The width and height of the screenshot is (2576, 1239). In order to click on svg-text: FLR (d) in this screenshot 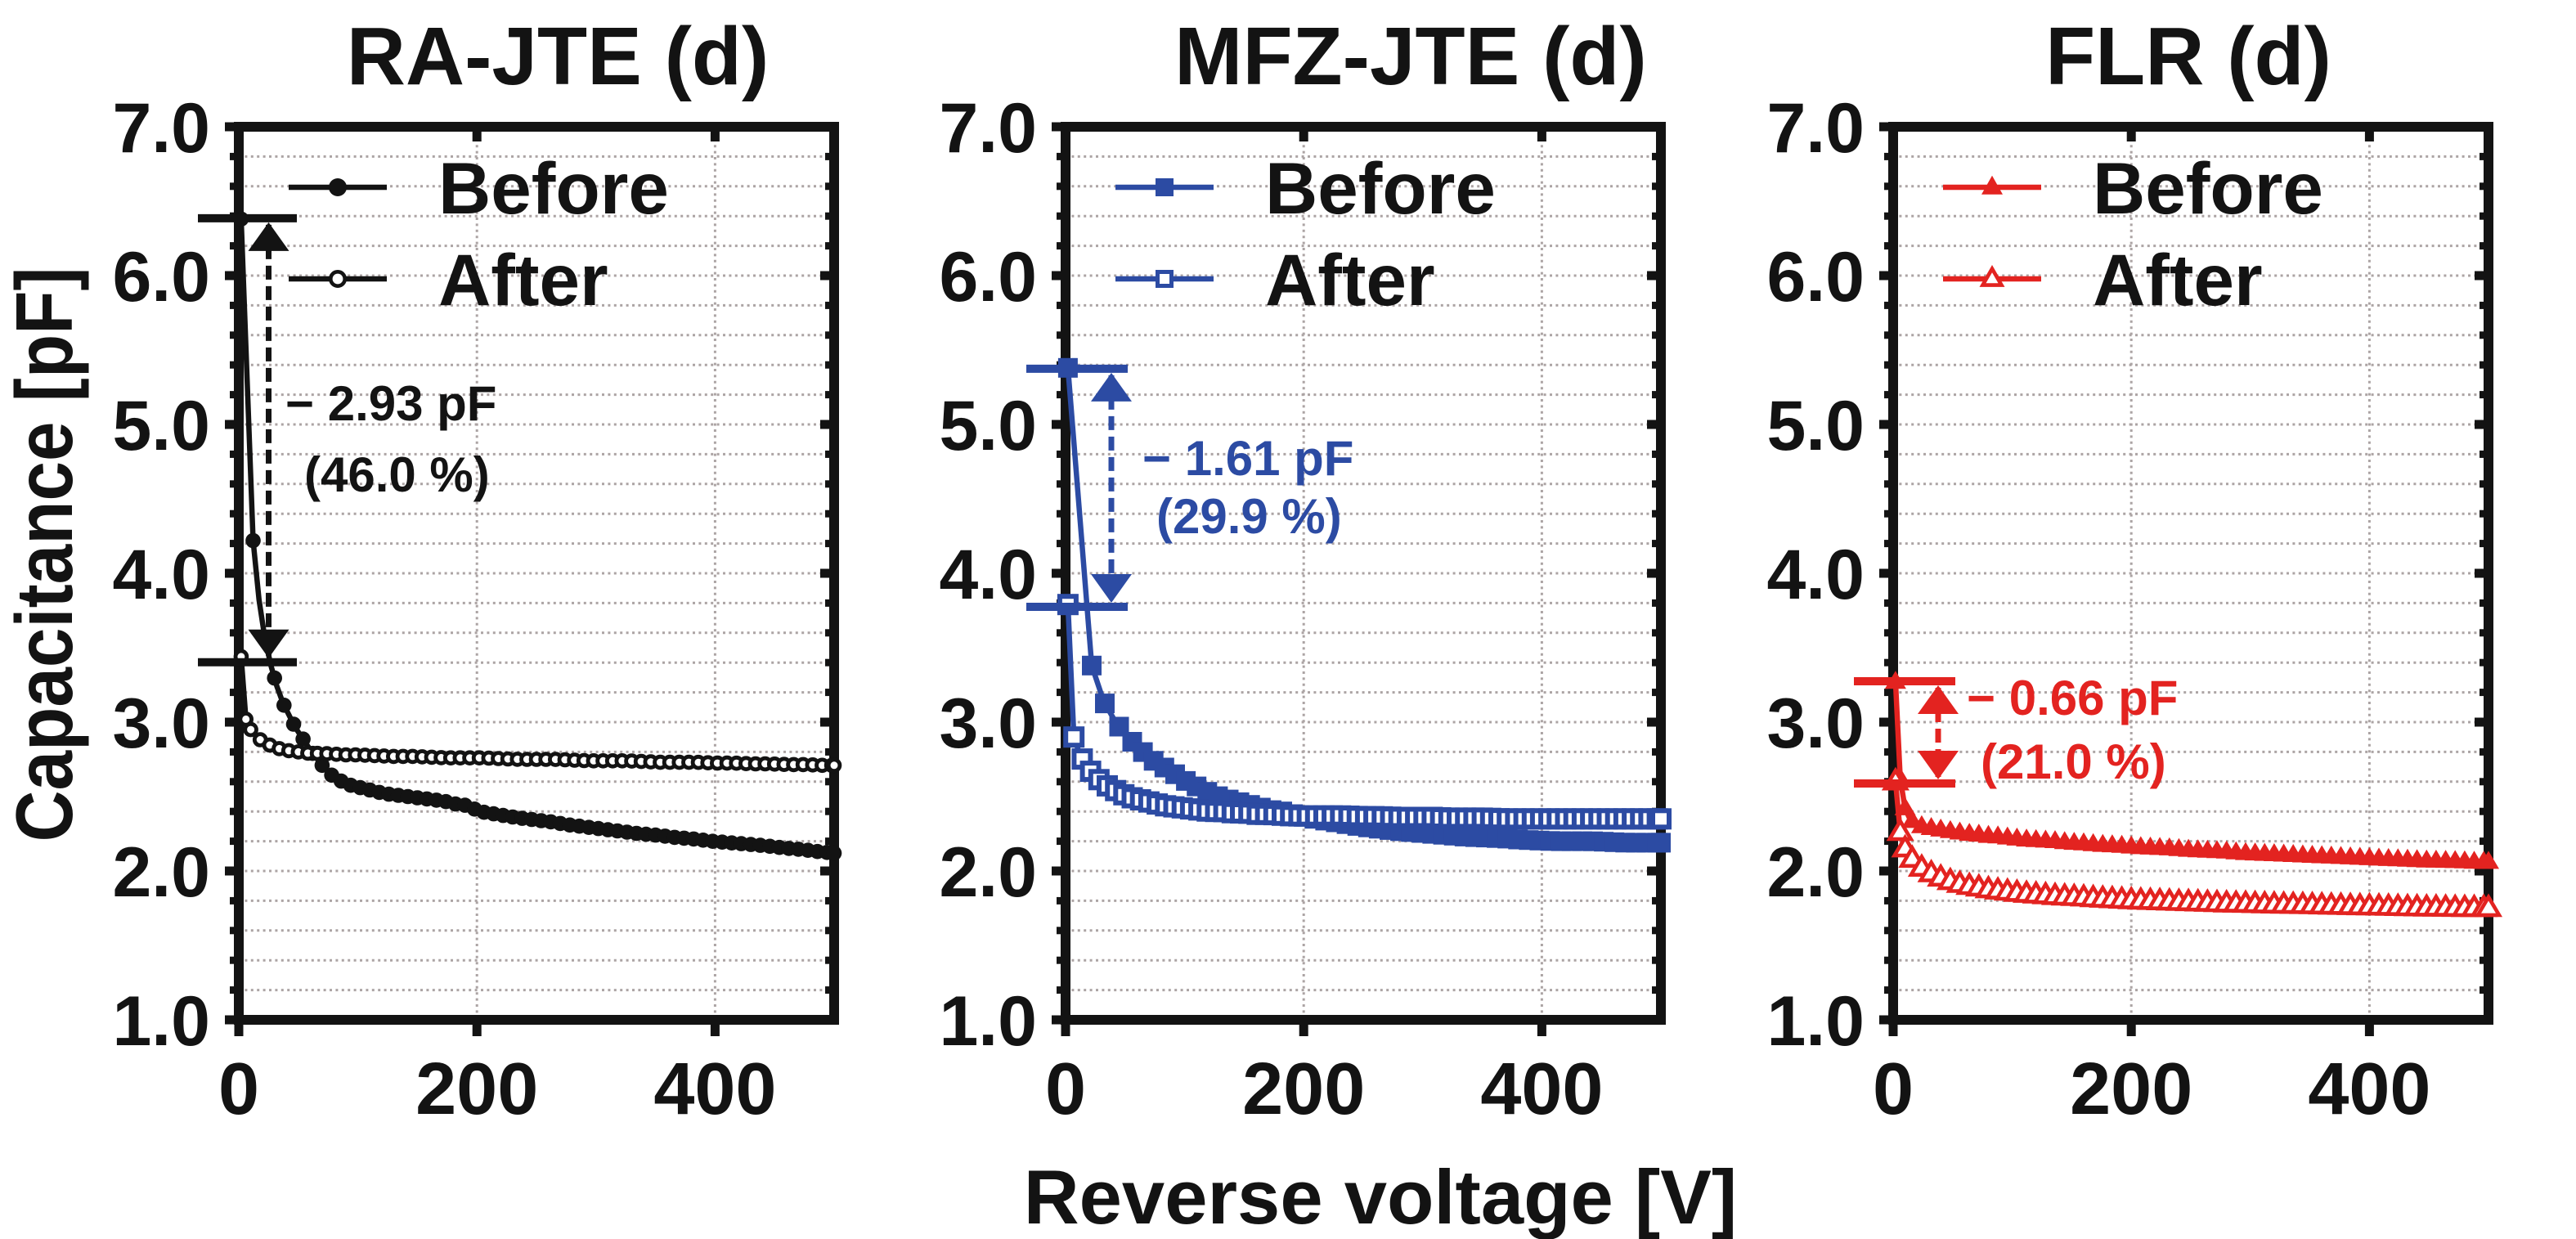, I will do `click(2188, 56)`.